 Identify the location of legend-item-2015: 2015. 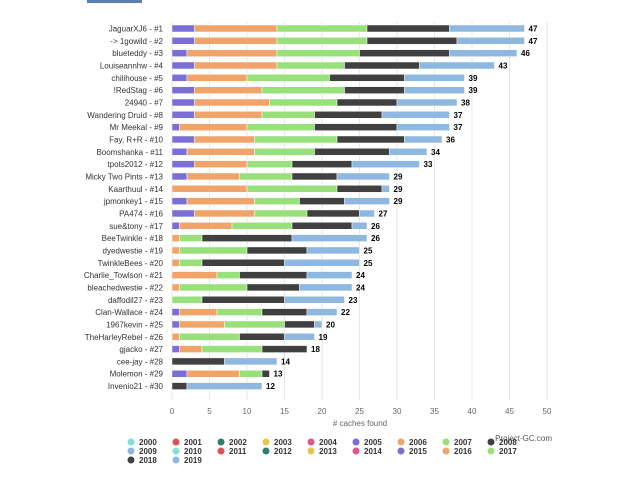
(412, 451).